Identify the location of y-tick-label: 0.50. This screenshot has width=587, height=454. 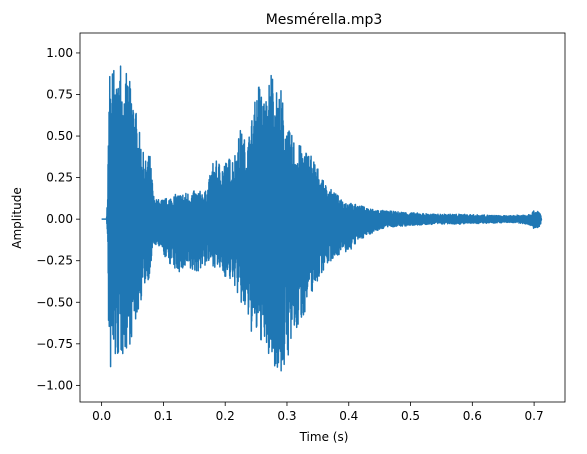
(59, 136).